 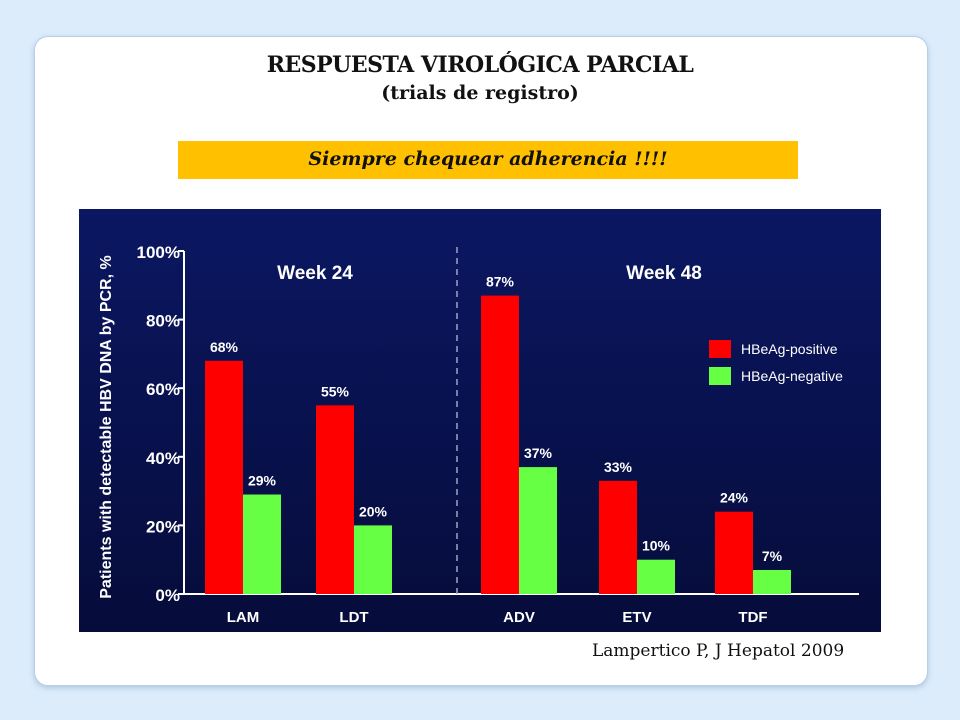 What do you see at coordinates (664, 273) in the screenshot?
I see `group-label: Week 48` at bounding box center [664, 273].